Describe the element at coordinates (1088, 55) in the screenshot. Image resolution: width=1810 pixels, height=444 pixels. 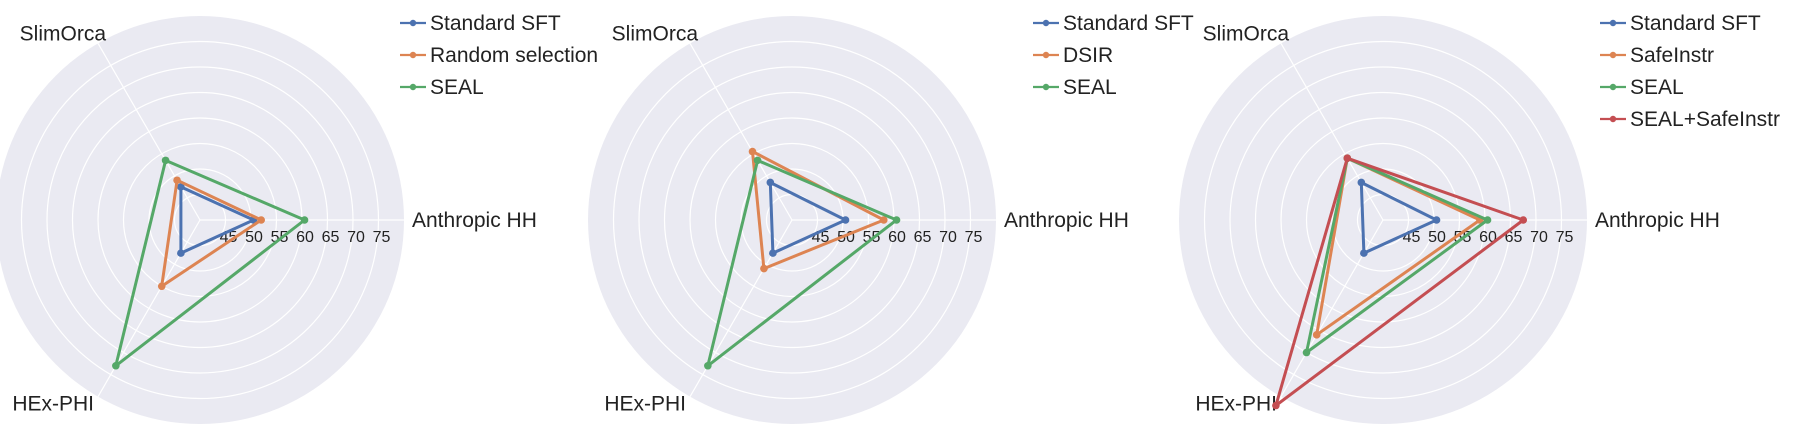
I see `legend-label: DSIR` at that location.